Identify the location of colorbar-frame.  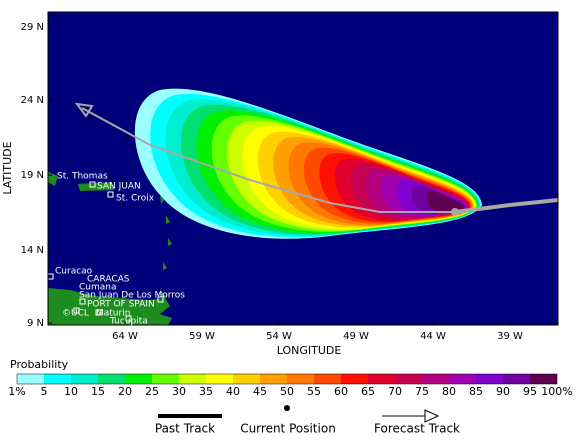
(287, 379).